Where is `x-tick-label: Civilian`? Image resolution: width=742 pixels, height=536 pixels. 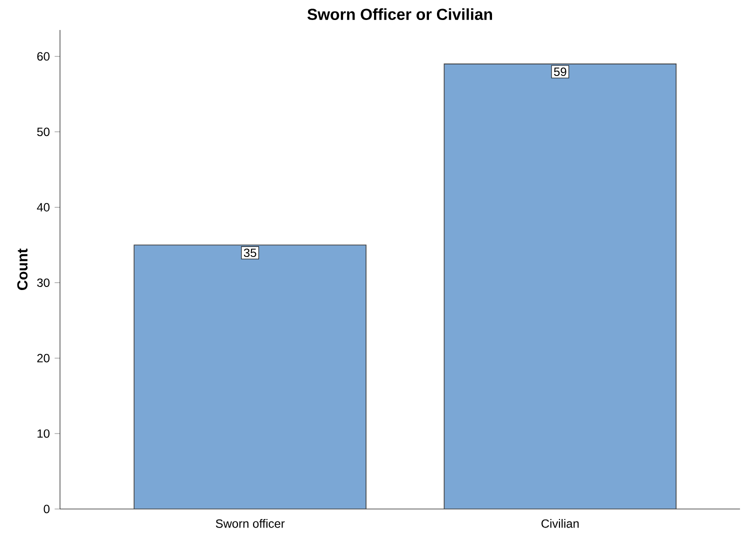 x-tick-label: Civilian is located at coordinates (560, 523).